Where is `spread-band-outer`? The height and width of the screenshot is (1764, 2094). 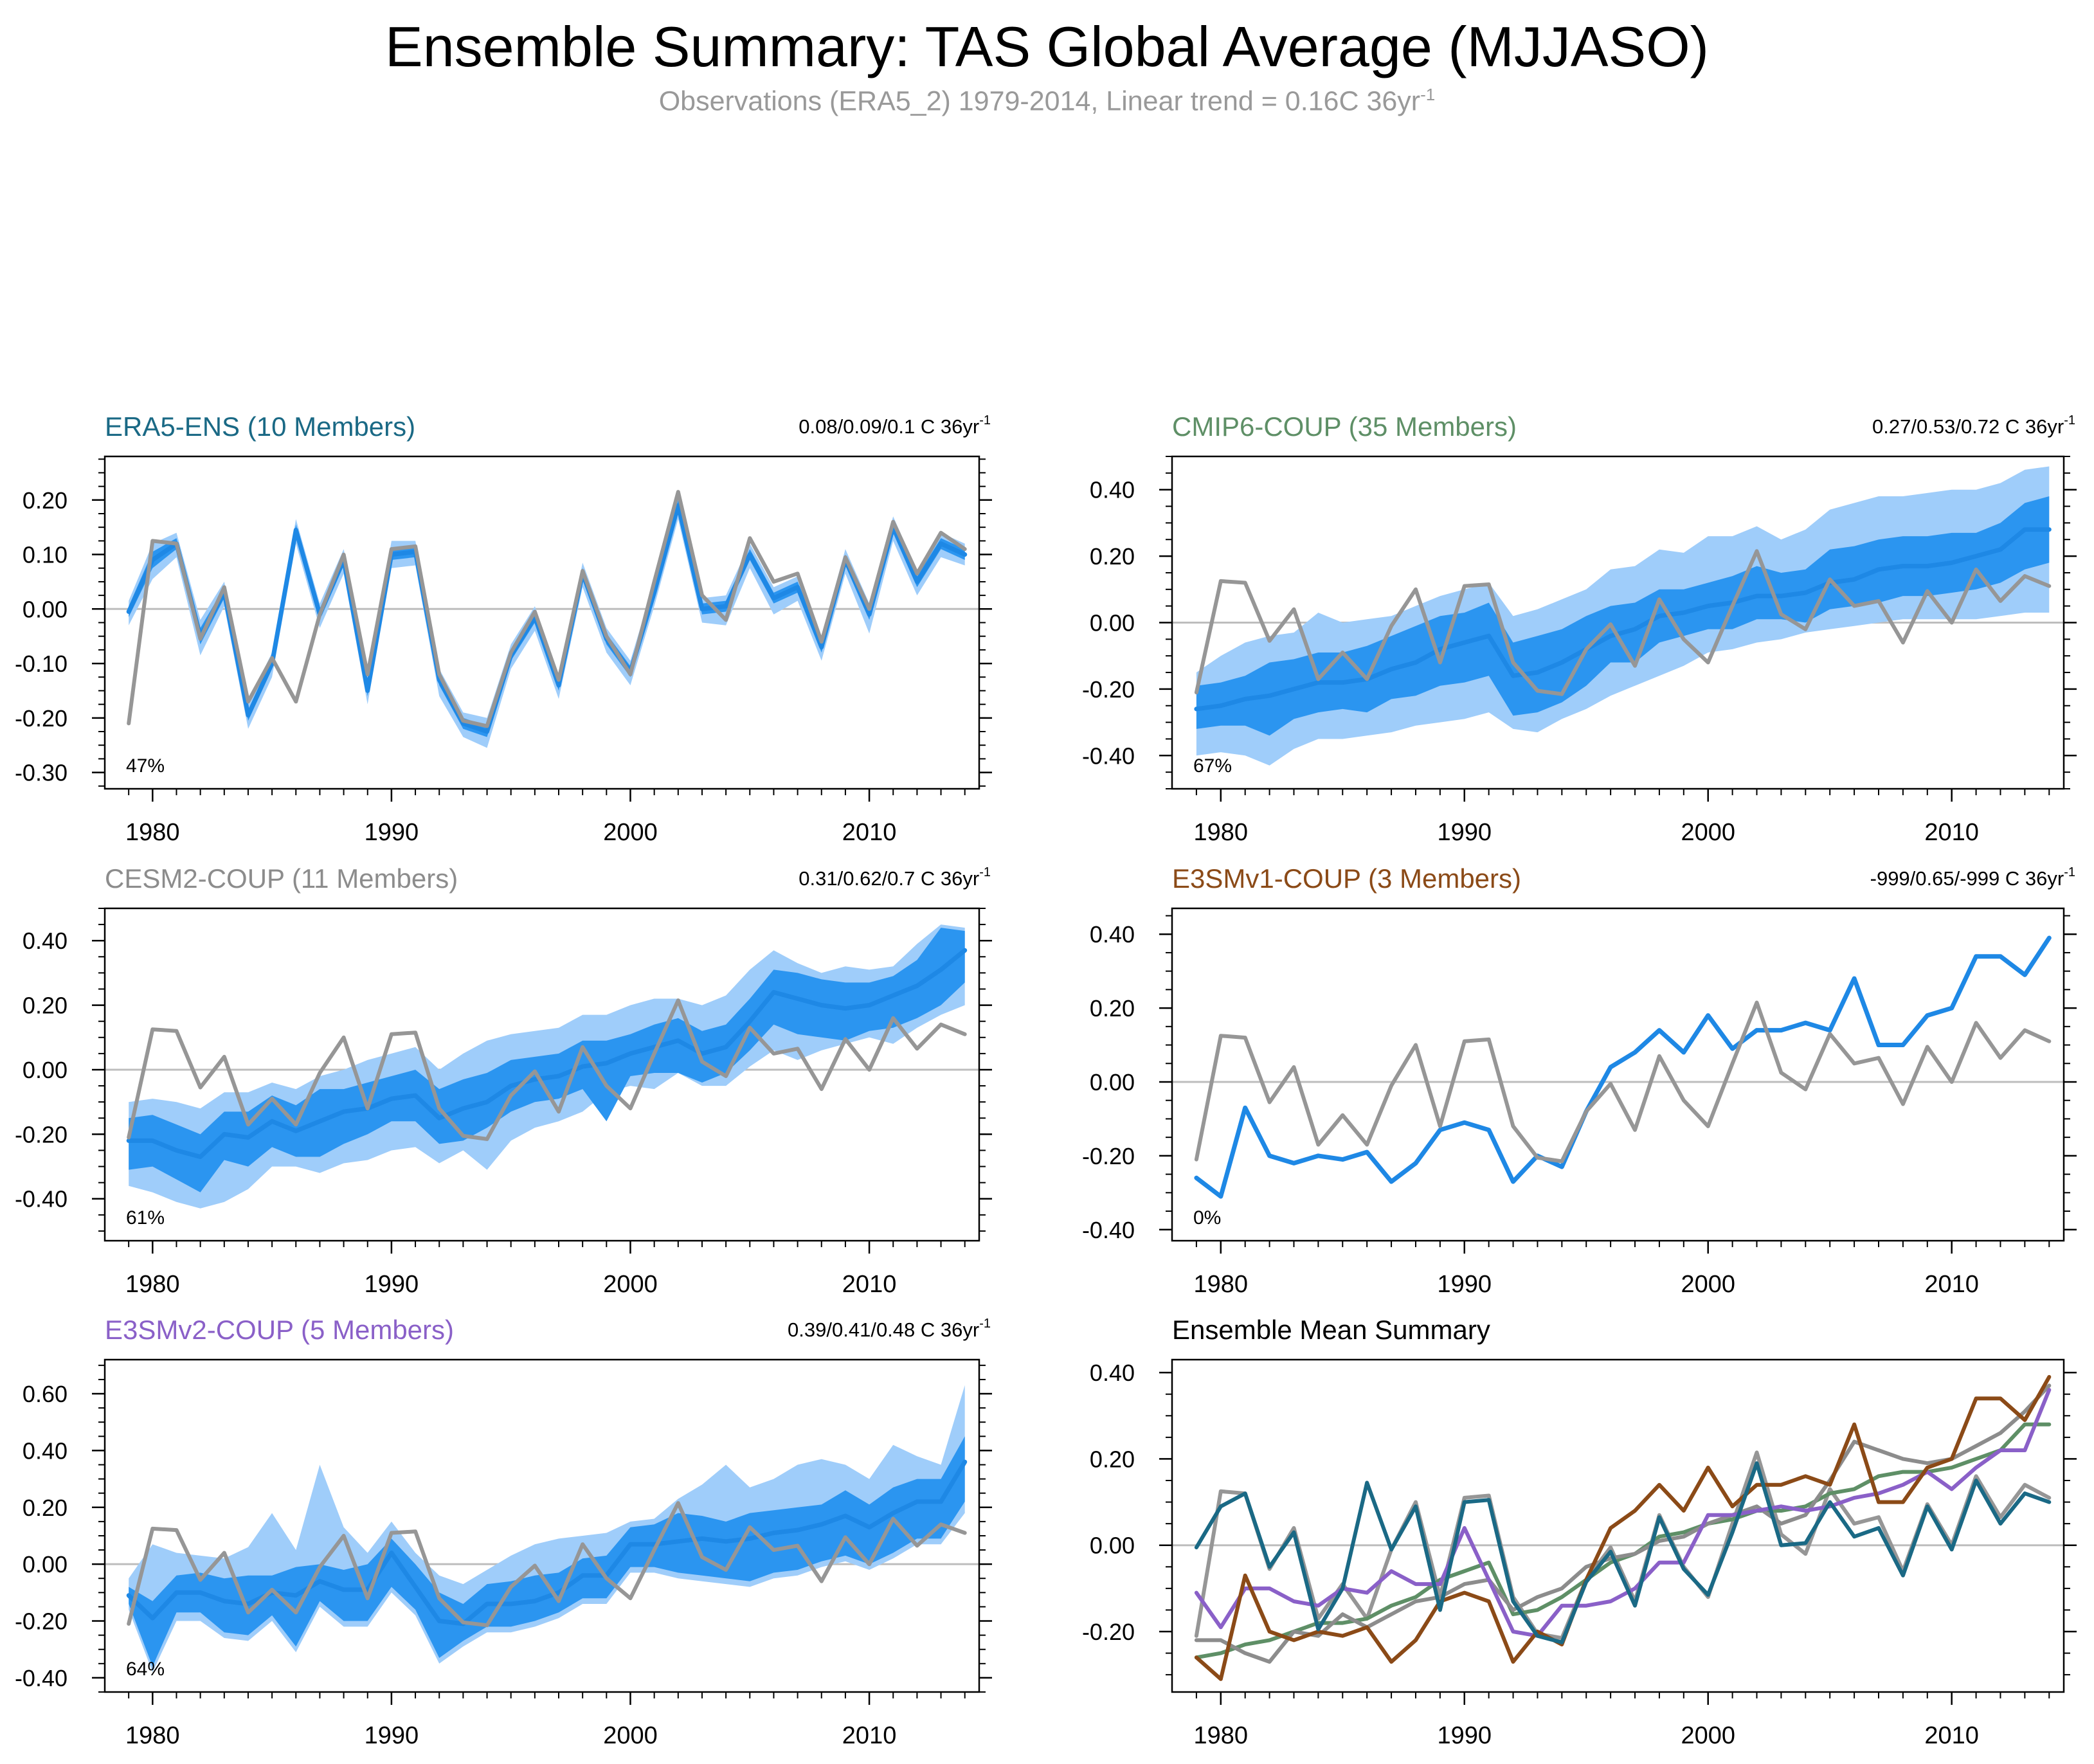
spread-band-outer is located at coordinates (547, 621).